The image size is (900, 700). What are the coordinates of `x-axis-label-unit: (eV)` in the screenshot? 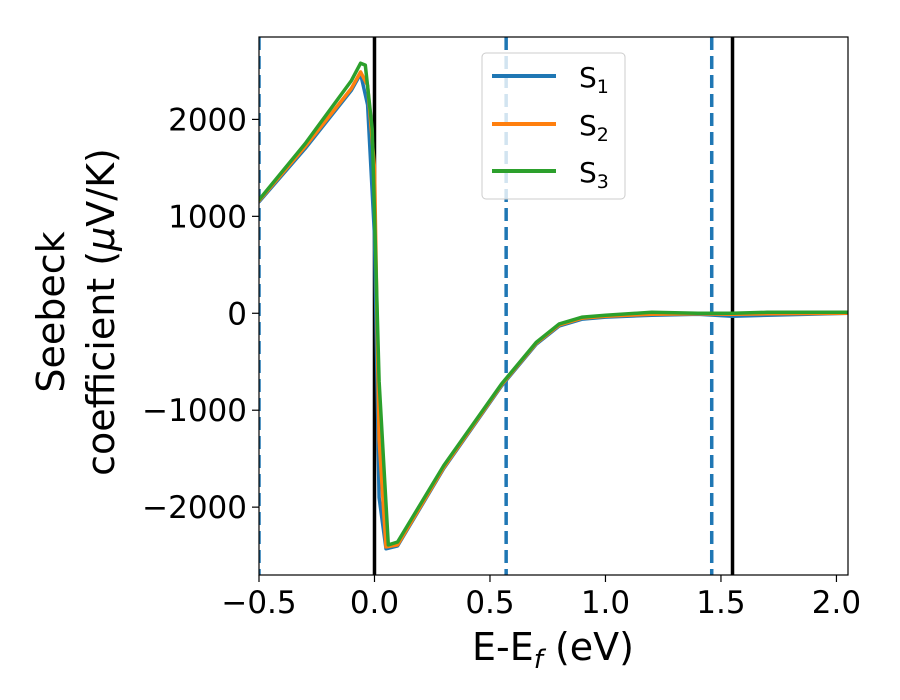 It's located at (588, 647).